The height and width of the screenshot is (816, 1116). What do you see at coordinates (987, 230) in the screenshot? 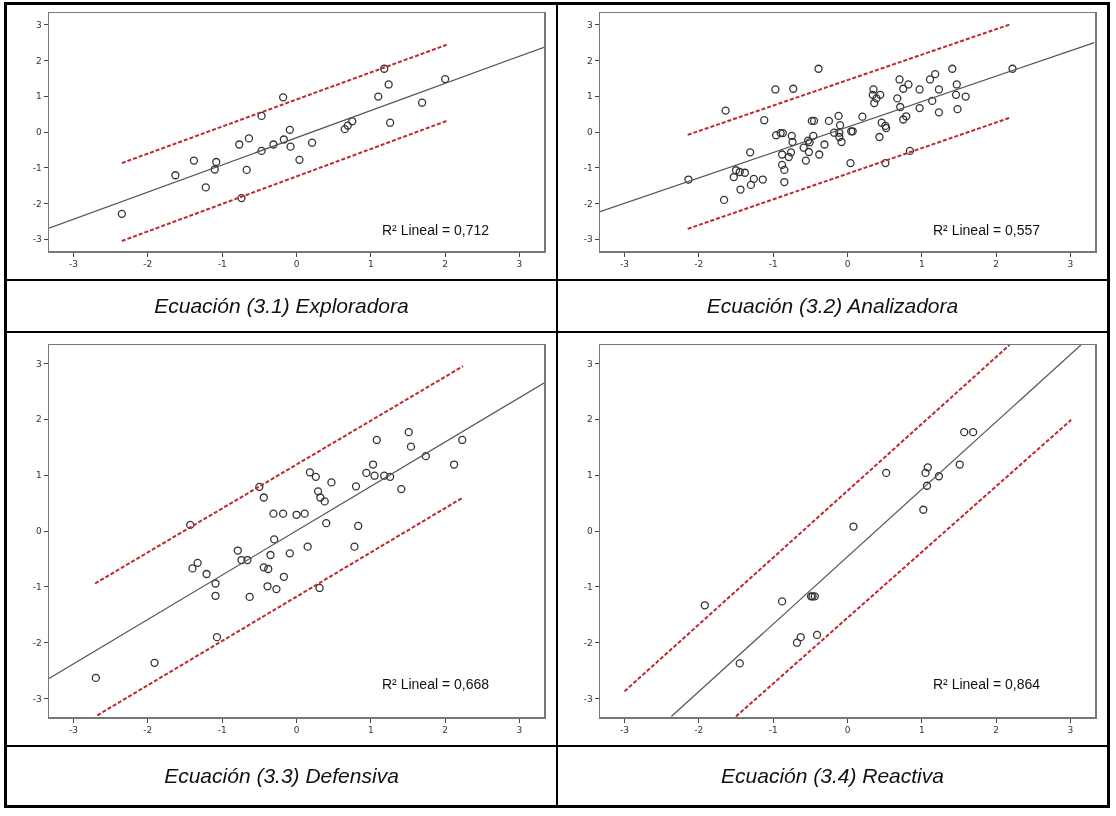
I see `annotation: R² Lineal = 0,557` at bounding box center [987, 230].